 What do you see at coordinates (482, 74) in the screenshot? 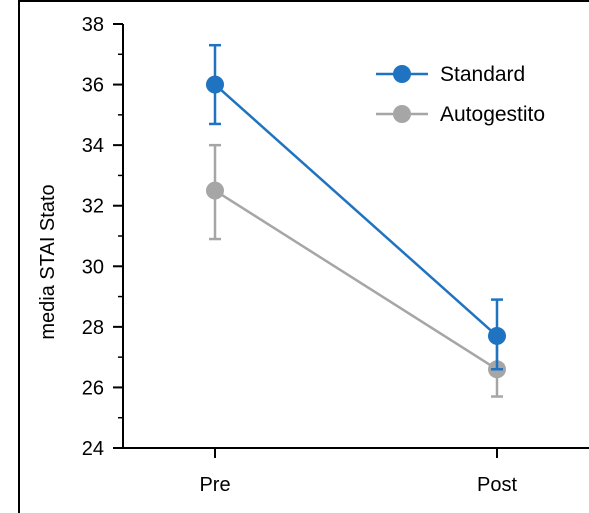
I see `legend-label: Standard` at bounding box center [482, 74].